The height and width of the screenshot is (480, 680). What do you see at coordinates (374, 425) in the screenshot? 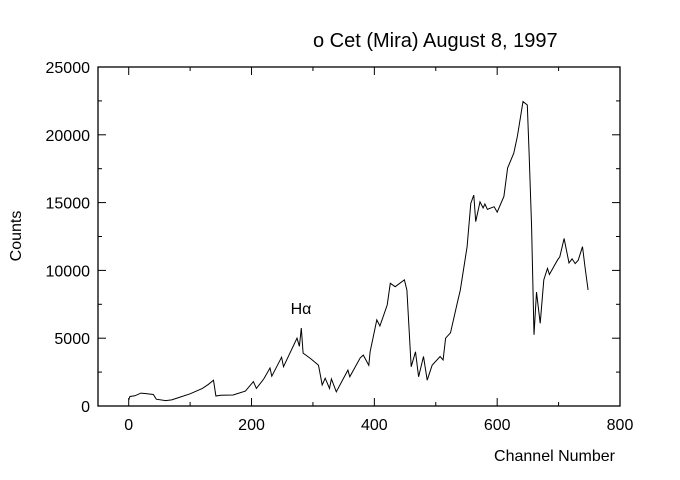
I see `x-tick-label: 400` at bounding box center [374, 425].